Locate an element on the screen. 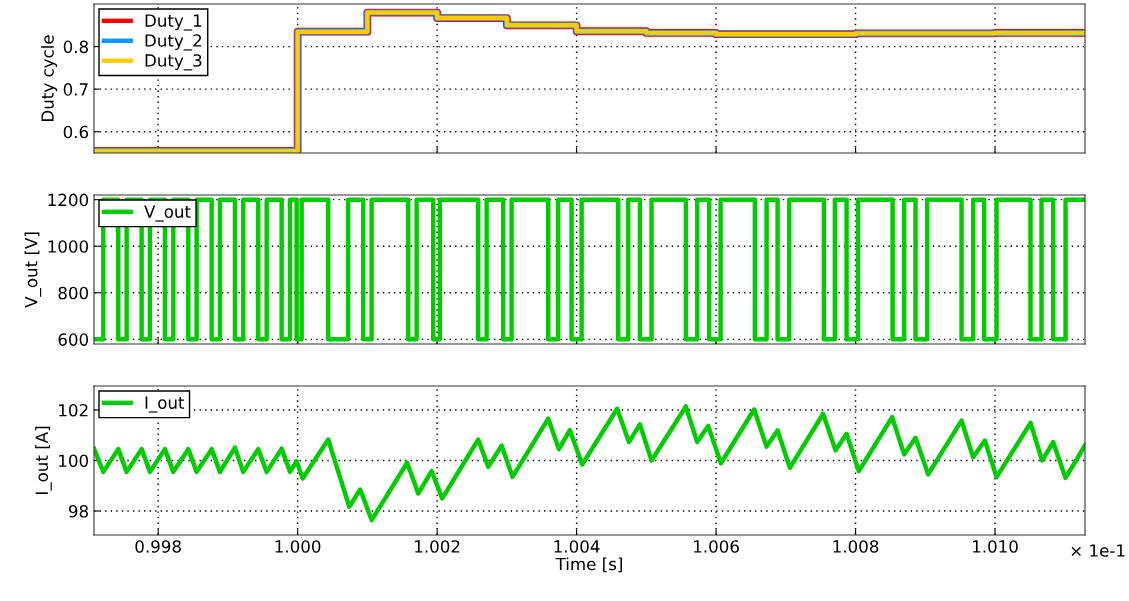 The height and width of the screenshot is (601, 1129). legend-label: Duty_3 is located at coordinates (173, 62).